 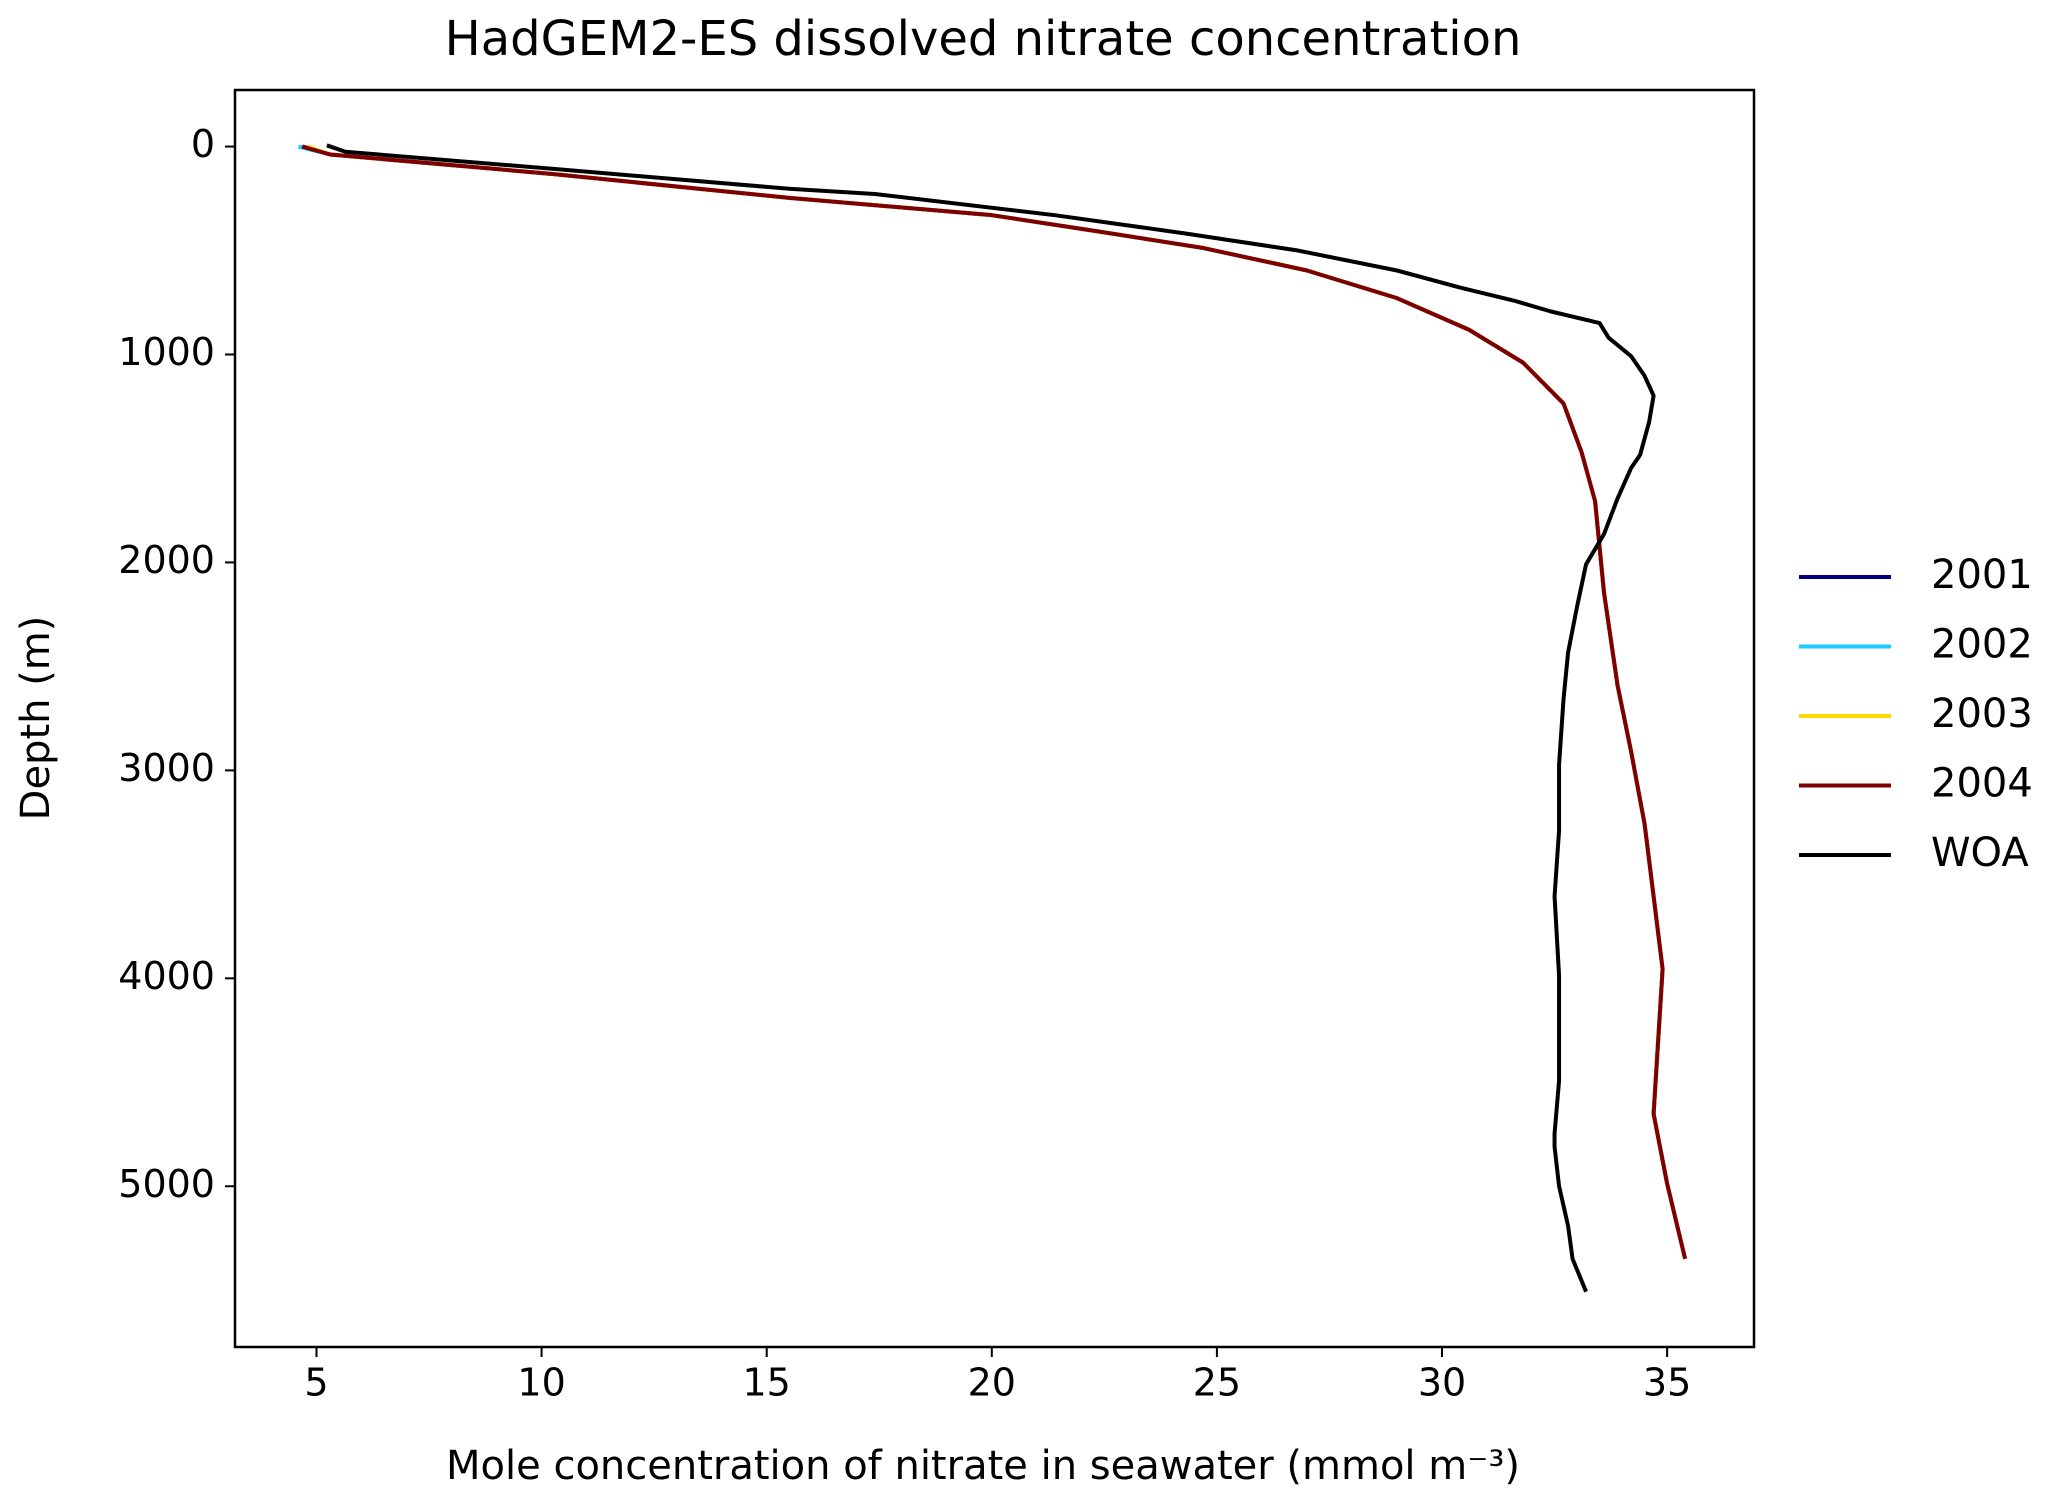 What do you see at coordinates (767, 1383) in the screenshot?
I see `x-tick-label: 15` at bounding box center [767, 1383].